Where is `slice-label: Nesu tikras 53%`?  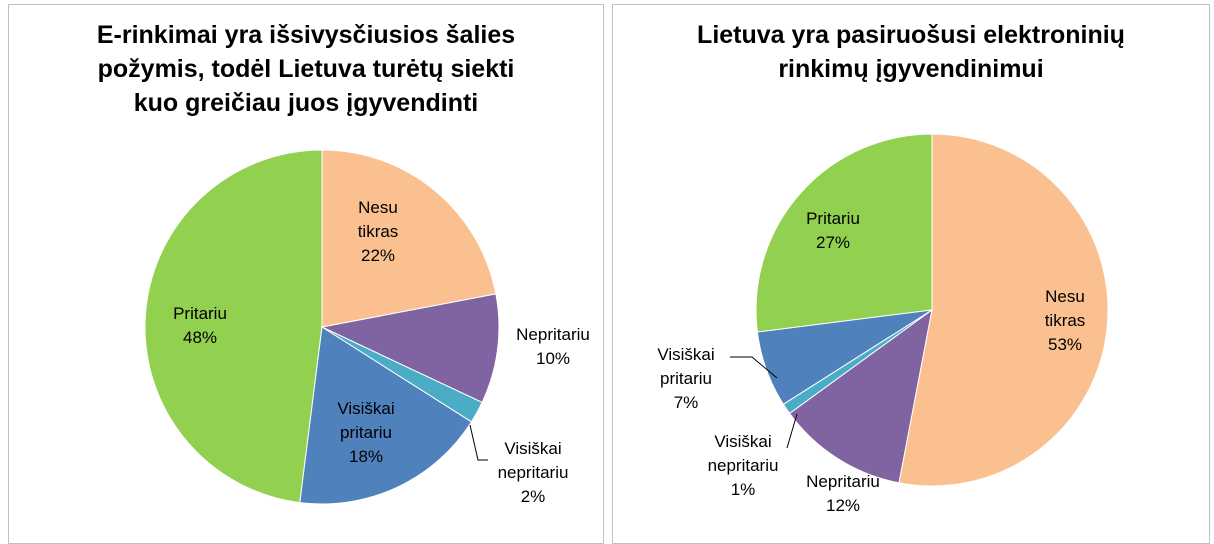
slice-label: Nesu tikras 53% is located at coordinates (1065, 321).